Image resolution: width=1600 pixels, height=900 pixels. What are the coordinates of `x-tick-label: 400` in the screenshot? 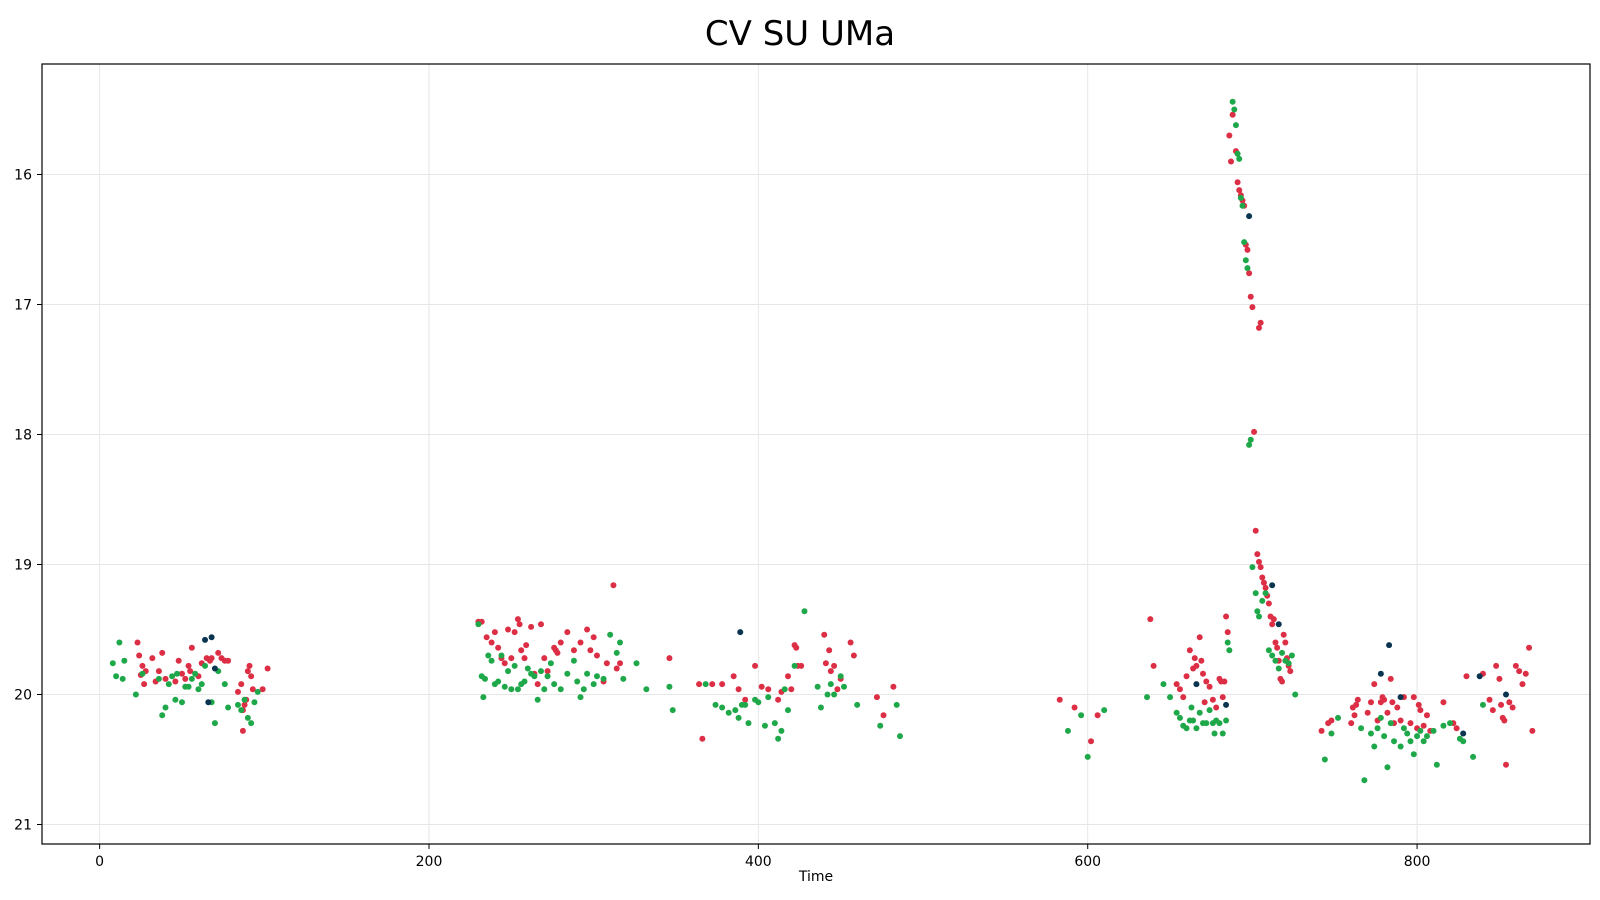 It's located at (758, 862).